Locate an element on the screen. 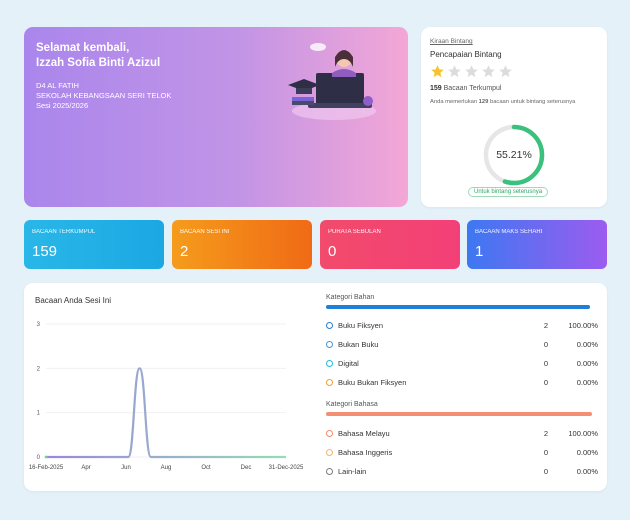  star-card-title: Pencapaian Bintang is located at coordinates (466, 54).